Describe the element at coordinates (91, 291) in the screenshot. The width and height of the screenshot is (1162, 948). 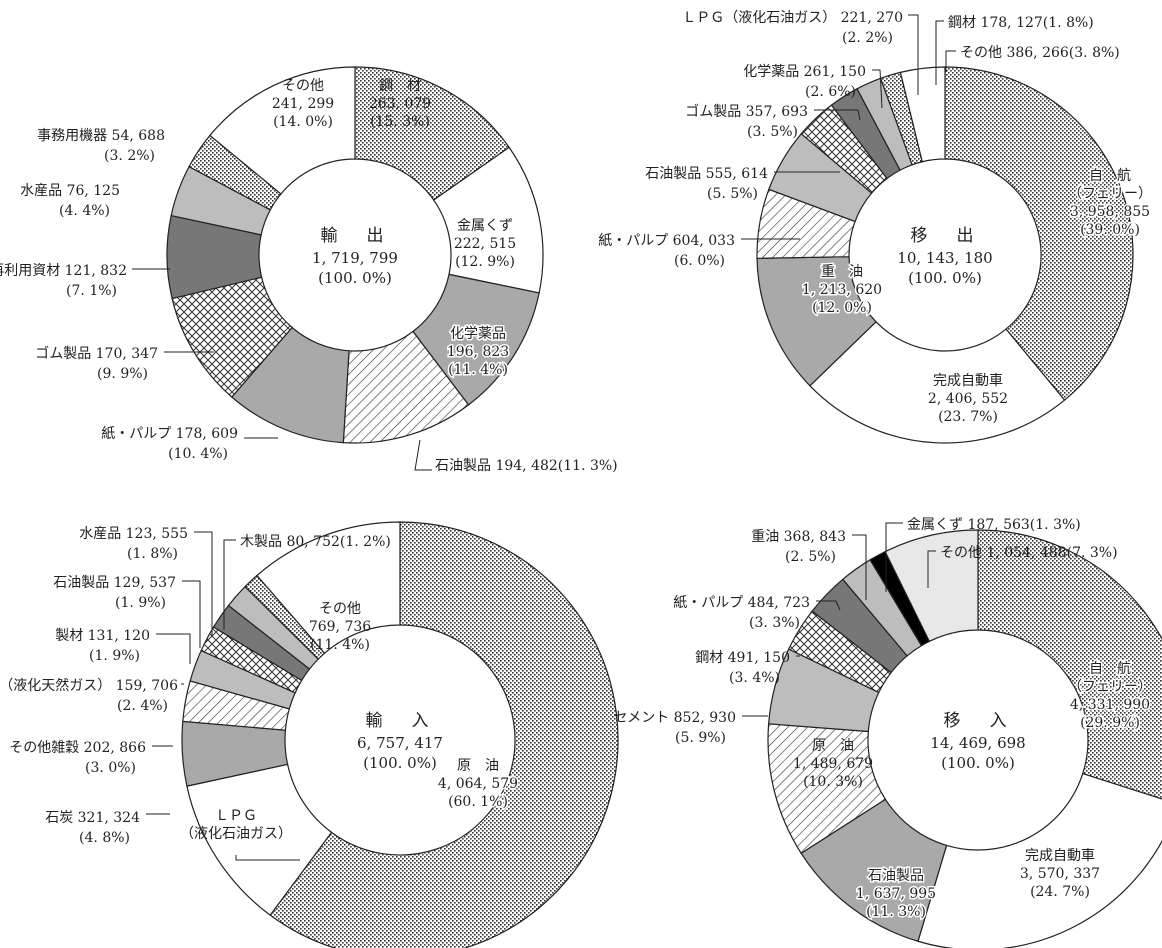
I see `slice-percent: (7. 1%)` at that location.